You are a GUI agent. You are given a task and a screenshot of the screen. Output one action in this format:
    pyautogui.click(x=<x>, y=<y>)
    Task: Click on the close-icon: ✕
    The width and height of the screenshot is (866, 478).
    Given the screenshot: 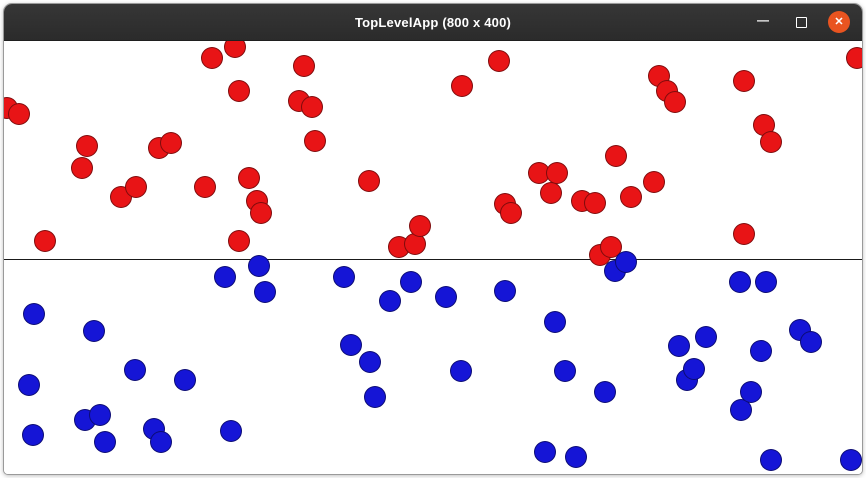 What is the action you would take?
    pyautogui.click(x=839, y=21)
    